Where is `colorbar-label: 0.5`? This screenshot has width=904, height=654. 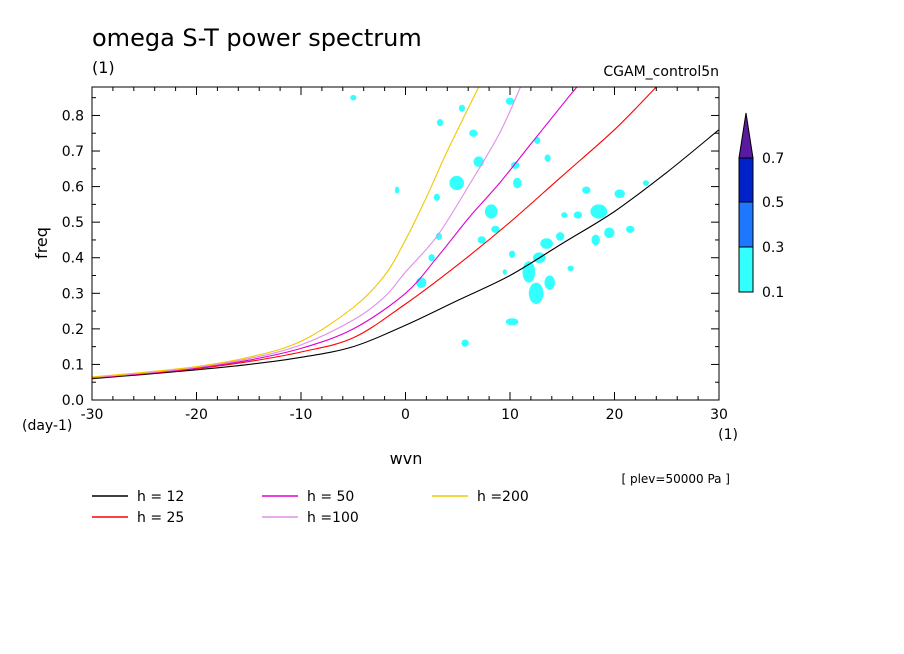
colorbar-label: 0.5 is located at coordinates (773, 203).